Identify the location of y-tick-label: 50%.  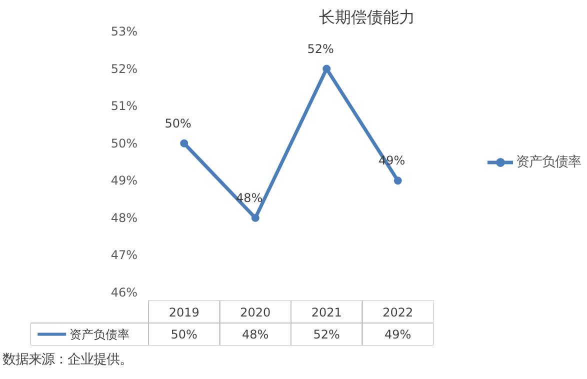
(124, 143).